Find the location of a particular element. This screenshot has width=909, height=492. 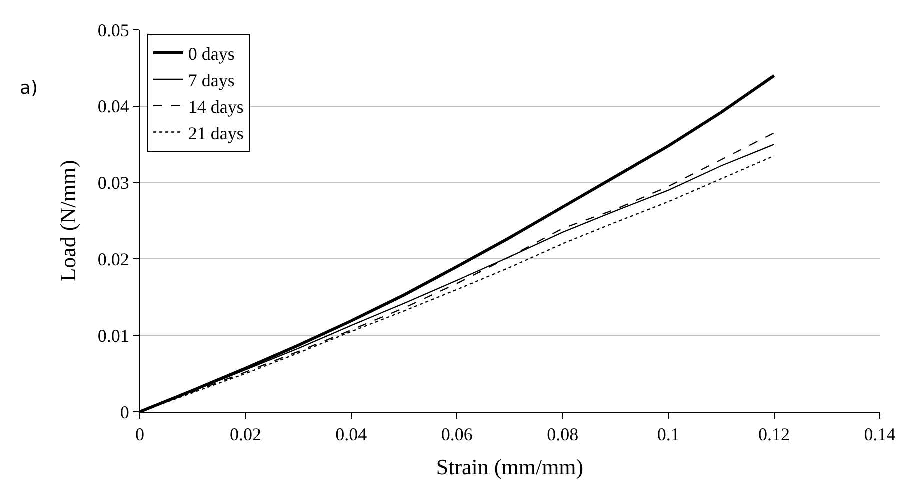

legend-label: 21 days is located at coordinates (216, 133).